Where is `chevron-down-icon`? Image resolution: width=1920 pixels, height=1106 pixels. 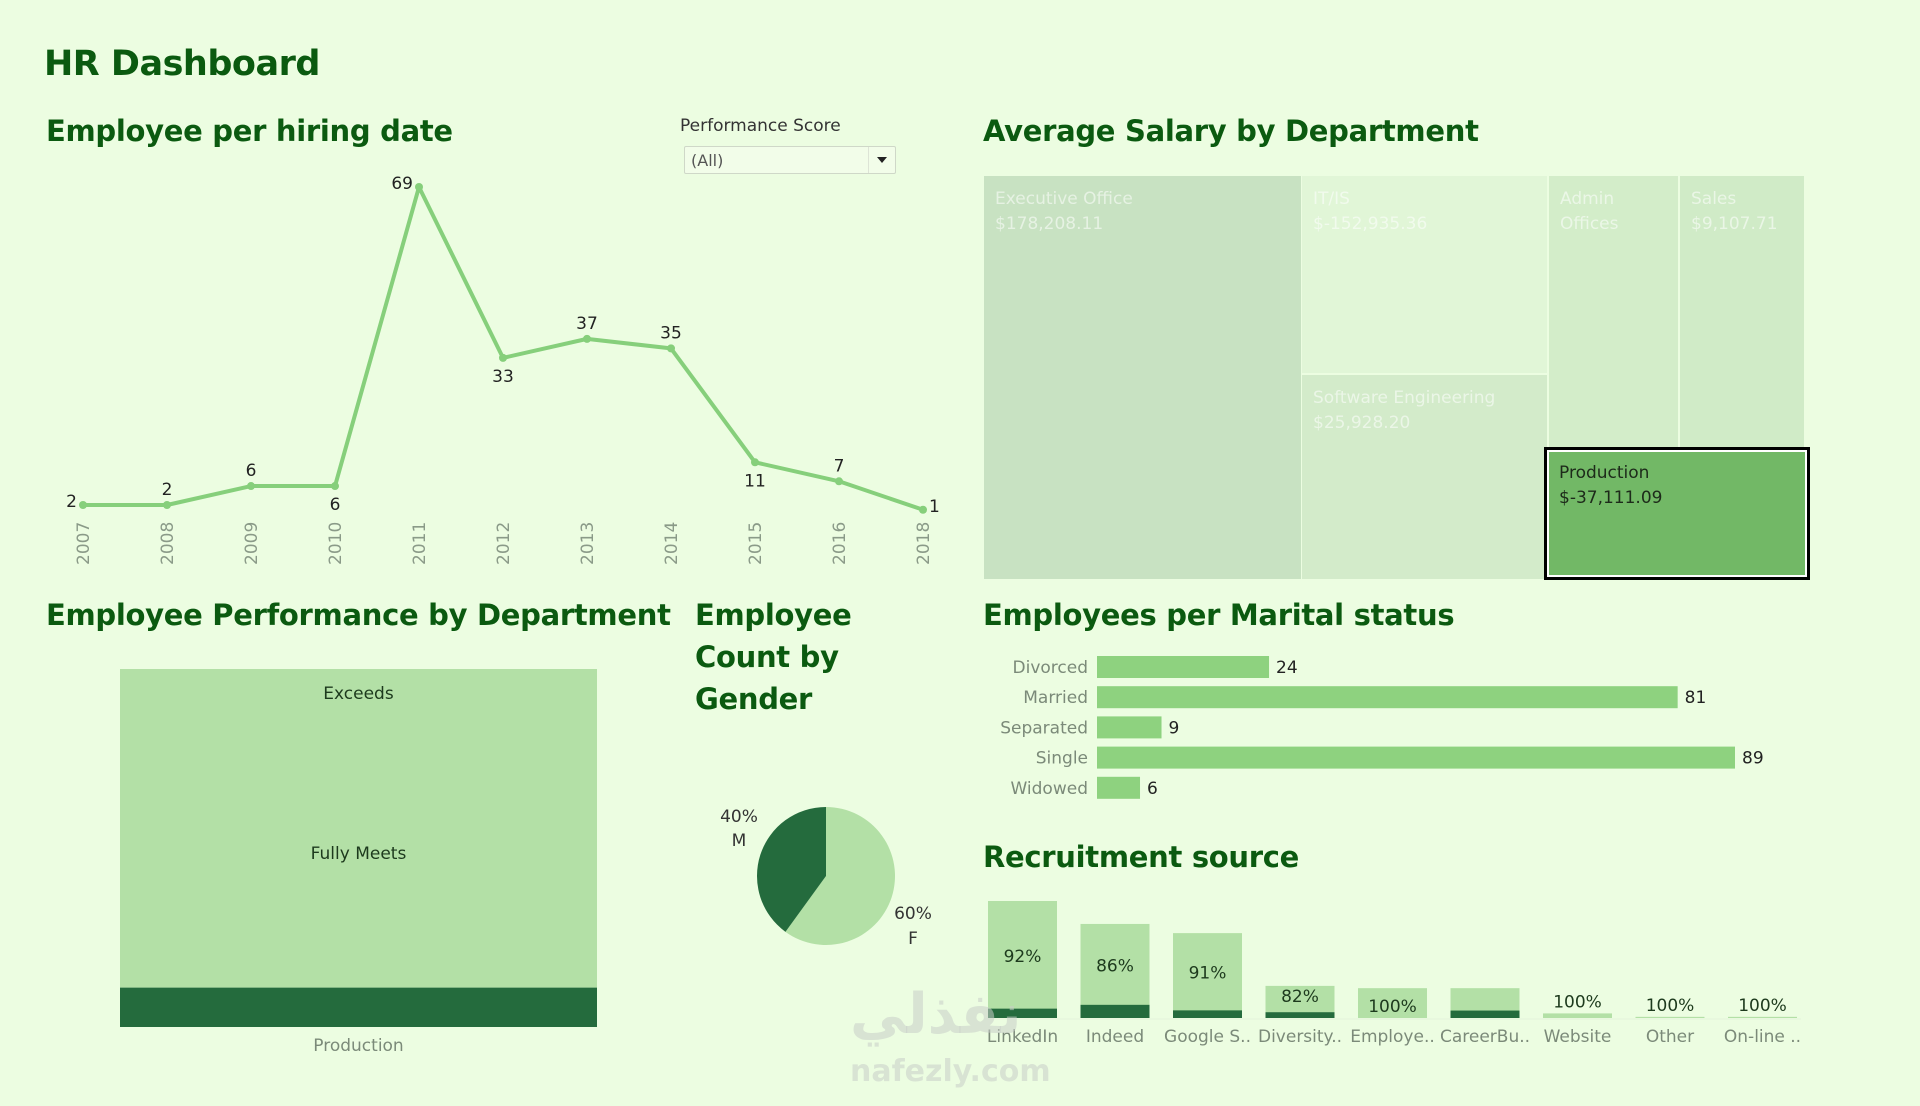 chevron-down-icon is located at coordinates (882, 160).